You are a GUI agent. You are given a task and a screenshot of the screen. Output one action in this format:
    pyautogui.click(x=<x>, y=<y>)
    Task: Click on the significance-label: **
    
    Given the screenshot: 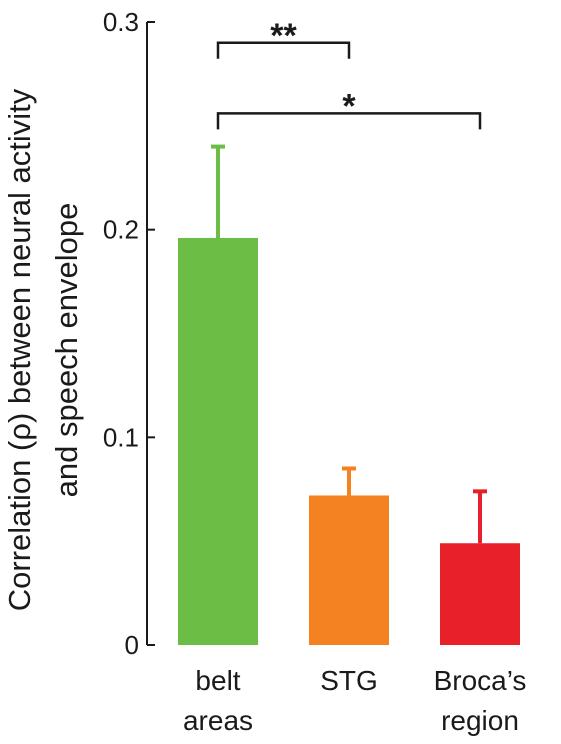 What is the action you would take?
    pyautogui.click(x=283, y=36)
    